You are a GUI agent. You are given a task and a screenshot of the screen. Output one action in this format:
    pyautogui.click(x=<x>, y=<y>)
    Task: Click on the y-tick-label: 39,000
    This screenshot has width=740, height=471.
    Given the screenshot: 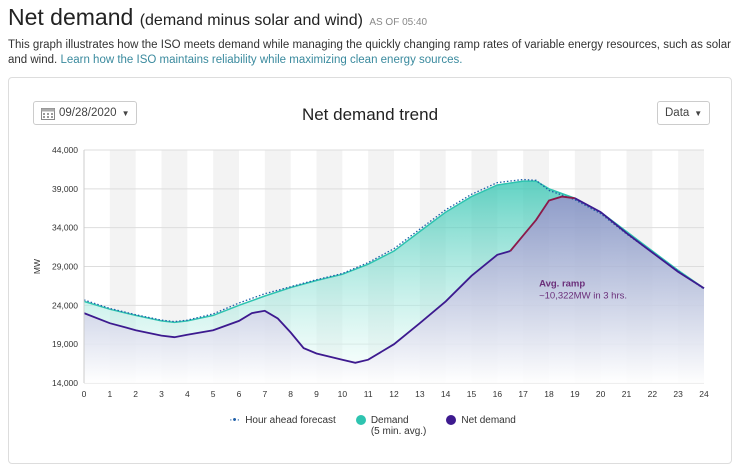 What is the action you would take?
    pyautogui.click(x=65, y=189)
    